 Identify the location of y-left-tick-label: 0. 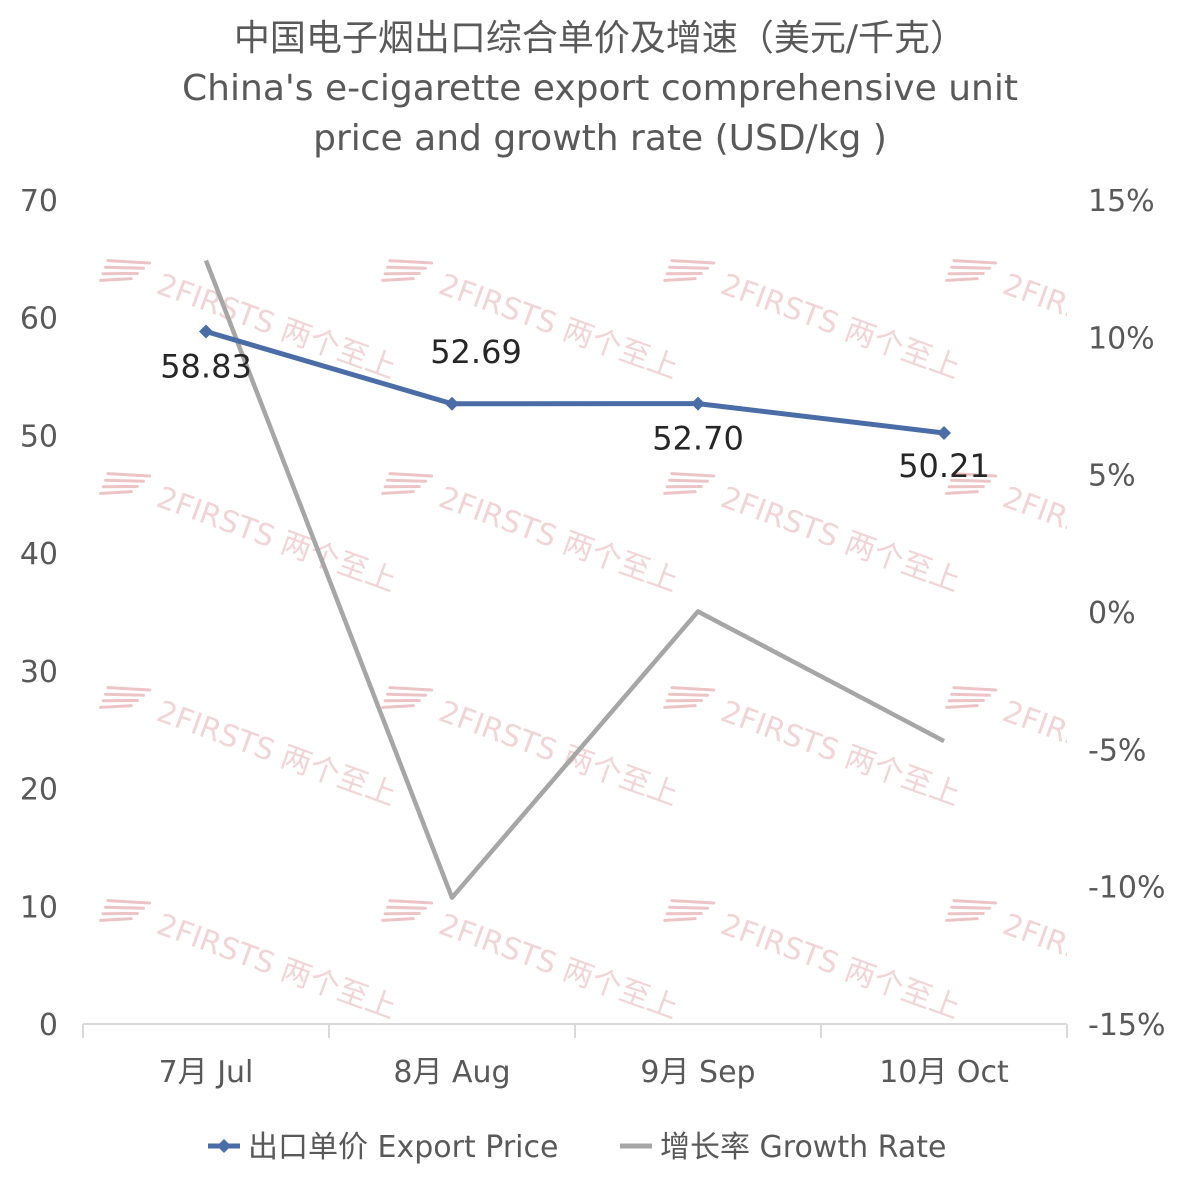
(48, 1025).